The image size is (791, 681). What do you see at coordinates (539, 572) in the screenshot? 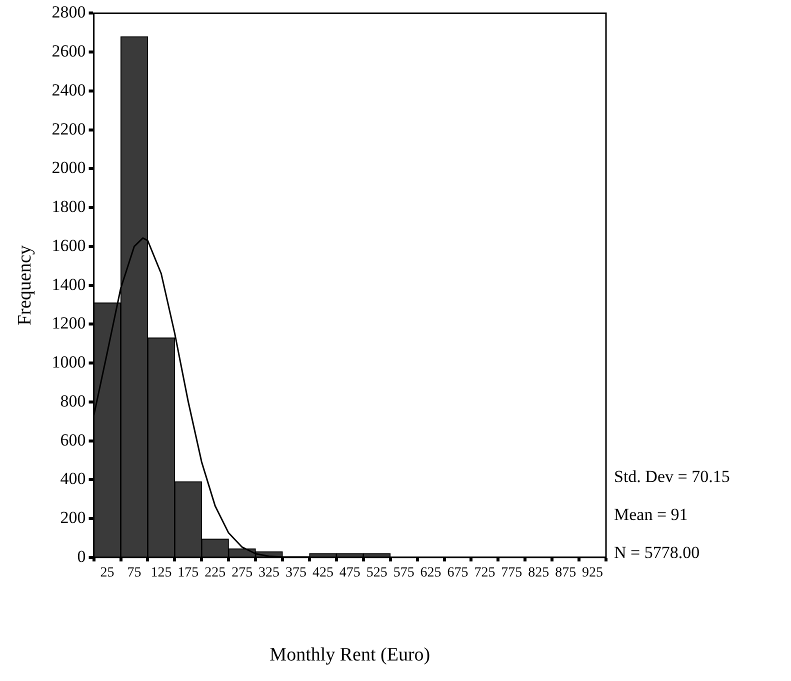
I see `x-tick-label: 825` at bounding box center [539, 572].